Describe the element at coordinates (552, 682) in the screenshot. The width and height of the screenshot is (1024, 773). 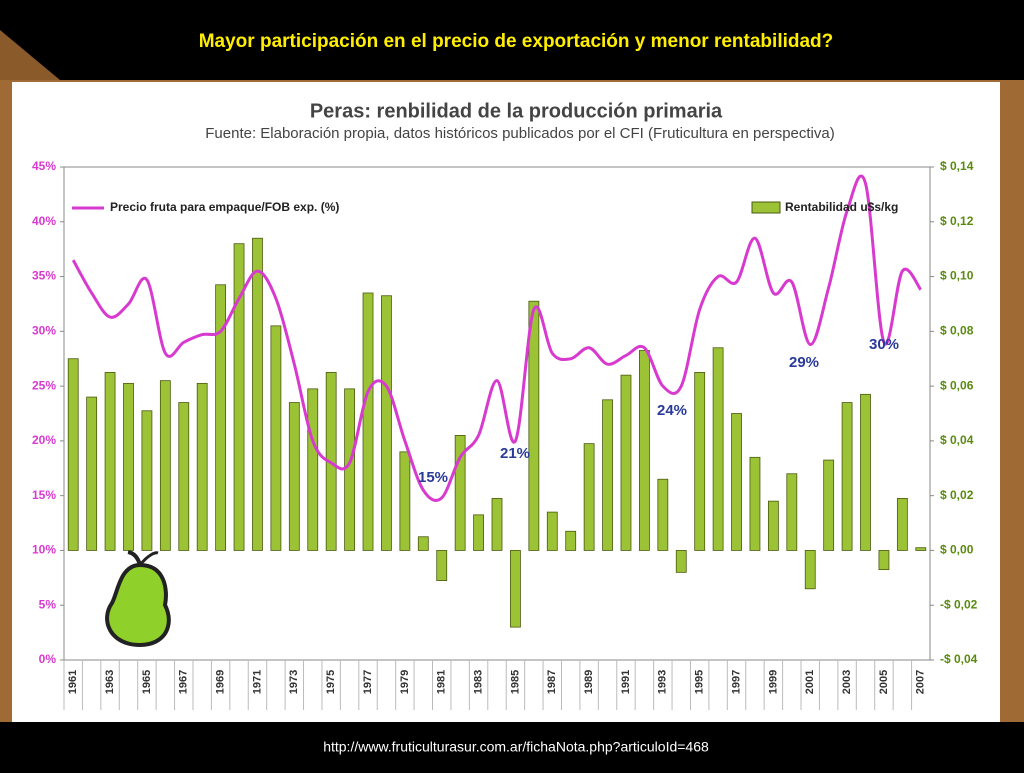
I see `x-tick-label: 1987` at that location.